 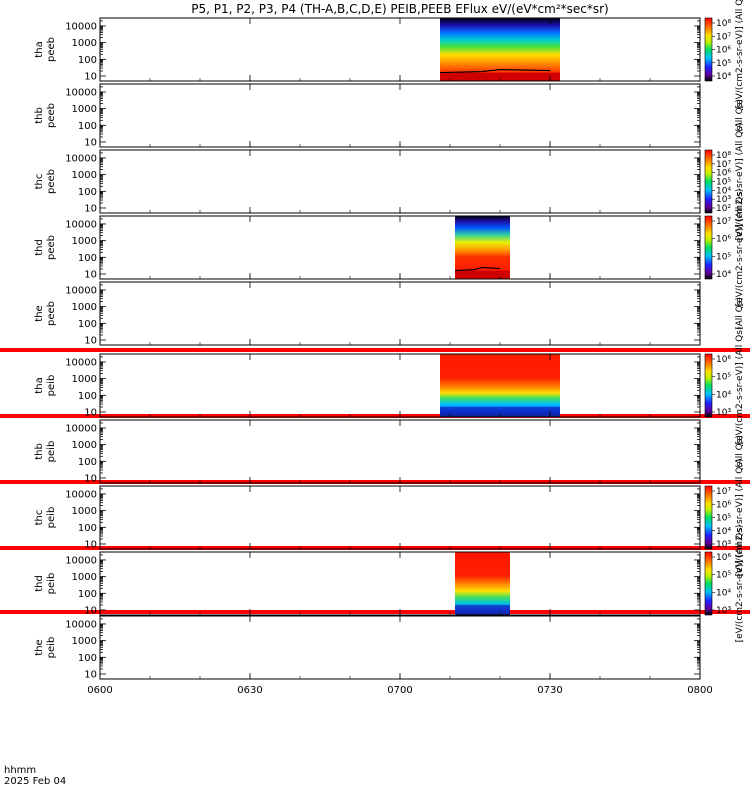 I want to click on colorbar-label-thb_peib: (All Qs), so click(x=740, y=451).